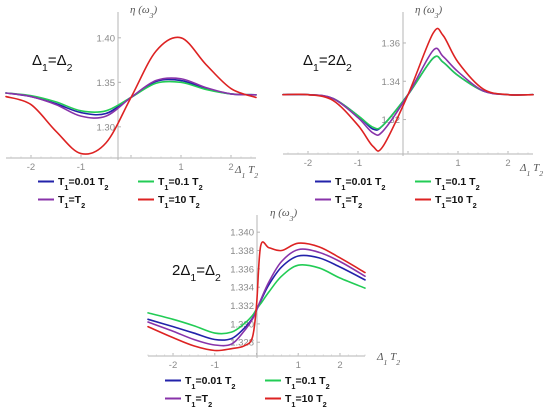  I want to click on y-tick-label: 1.30, so click(106, 127).